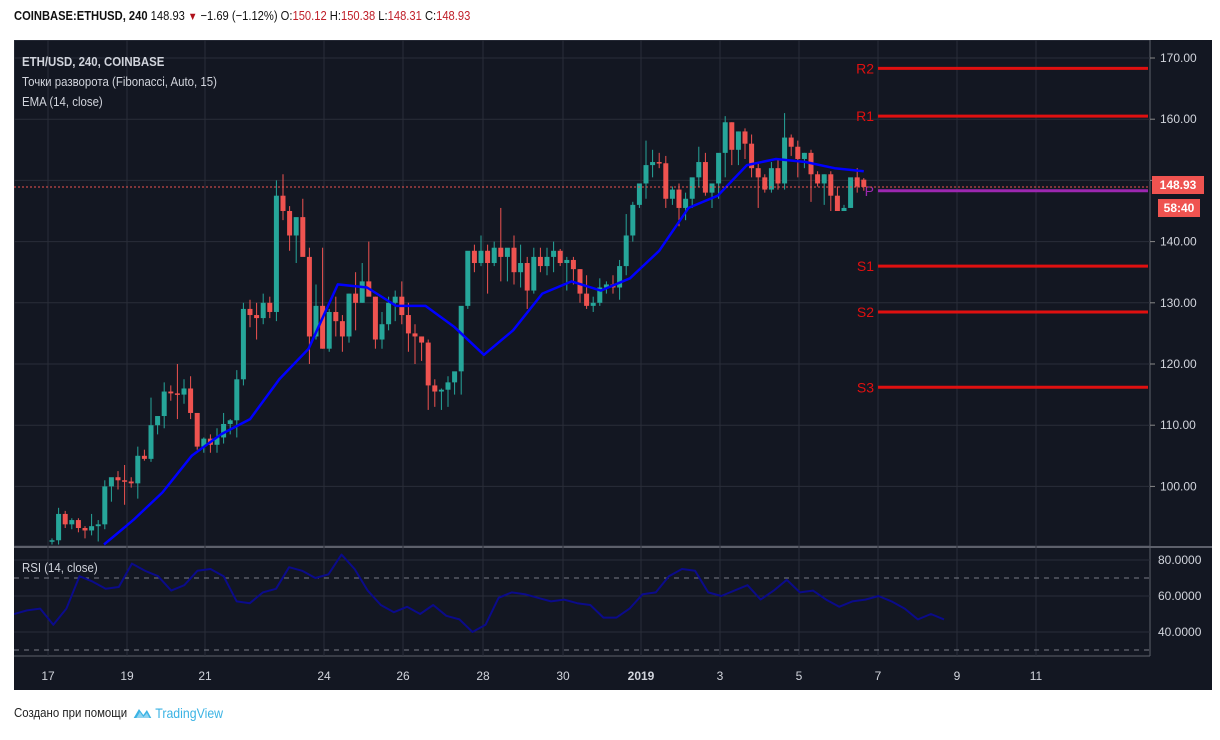 This screenshot has height=740, width=1220. Describe the element at coordinates (483, 676) in the screenshot. I see `time-axis-label: 28` at that location.